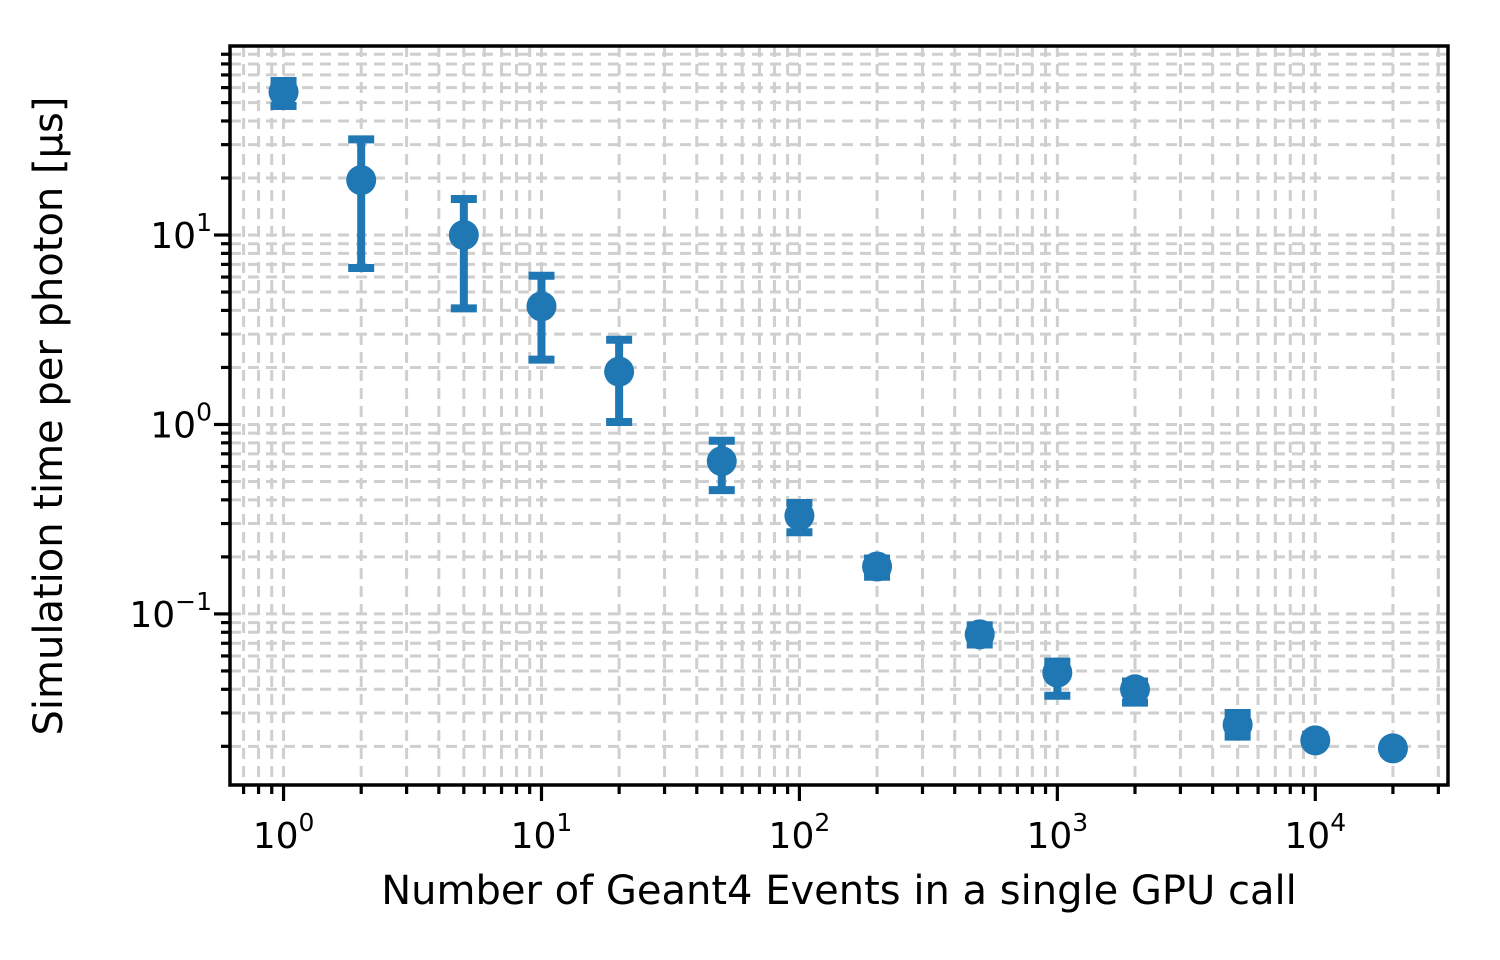 Image resolution: width=1500 pixels, height=960 pixels. What do you see at coordinates (170, 611) in the screenshot?
I see `y-tick-label: 10⁻¹` at bounding box center [170, 611].